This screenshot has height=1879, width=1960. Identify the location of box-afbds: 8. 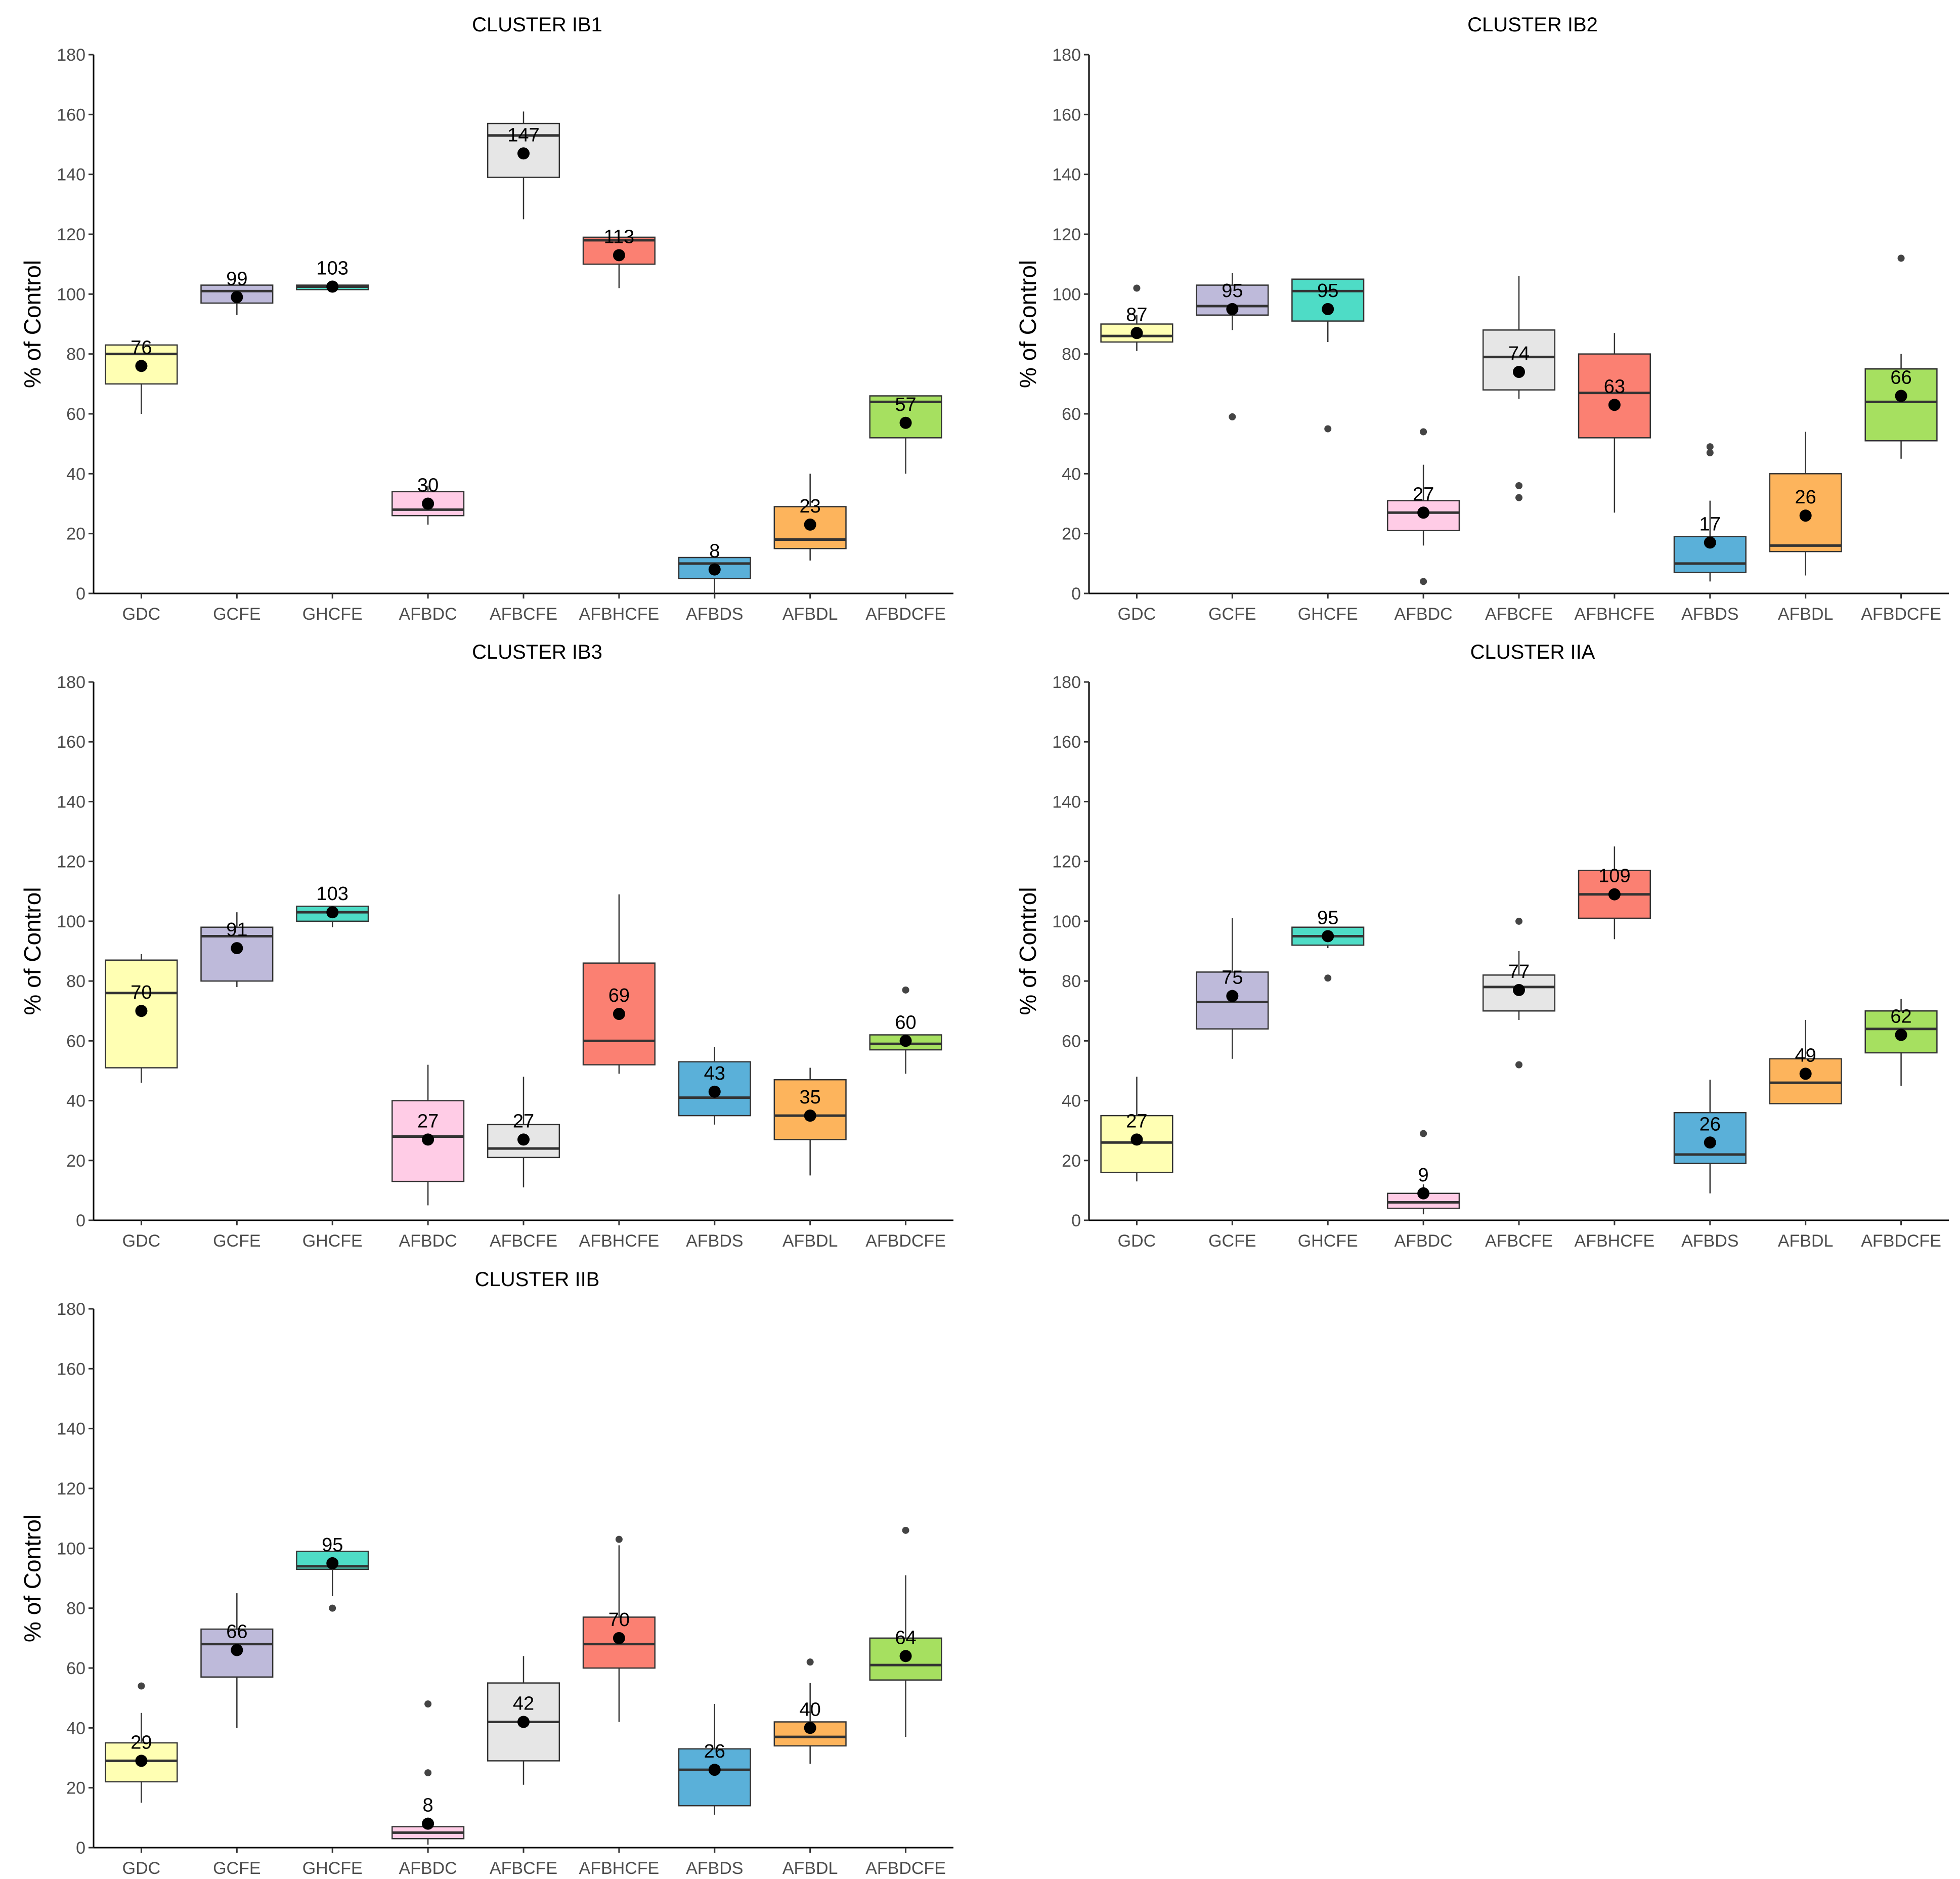
(714, 567).